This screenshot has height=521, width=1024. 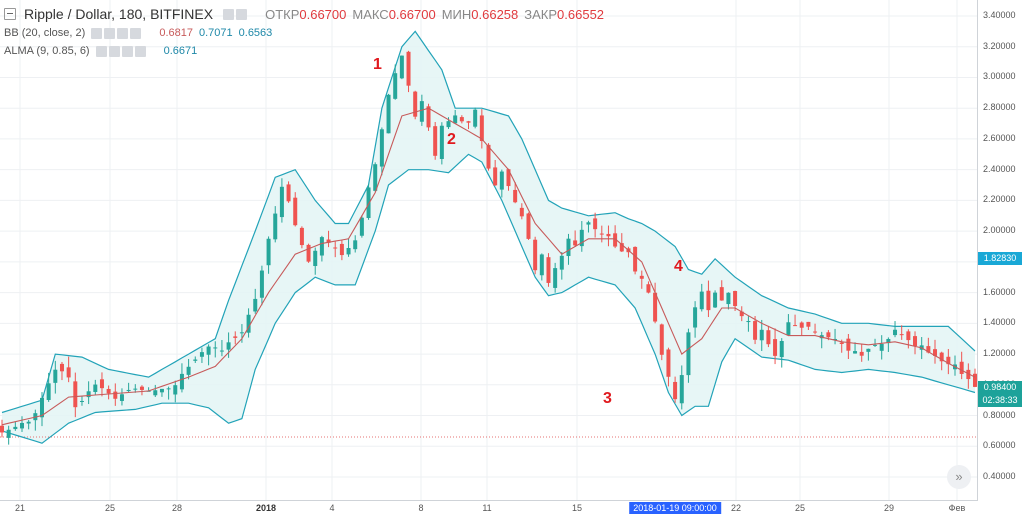 What do you see at coordinates (377, 64) in the screenshot?
I see `annotation-1: 1` at bounding box center [377, 64].